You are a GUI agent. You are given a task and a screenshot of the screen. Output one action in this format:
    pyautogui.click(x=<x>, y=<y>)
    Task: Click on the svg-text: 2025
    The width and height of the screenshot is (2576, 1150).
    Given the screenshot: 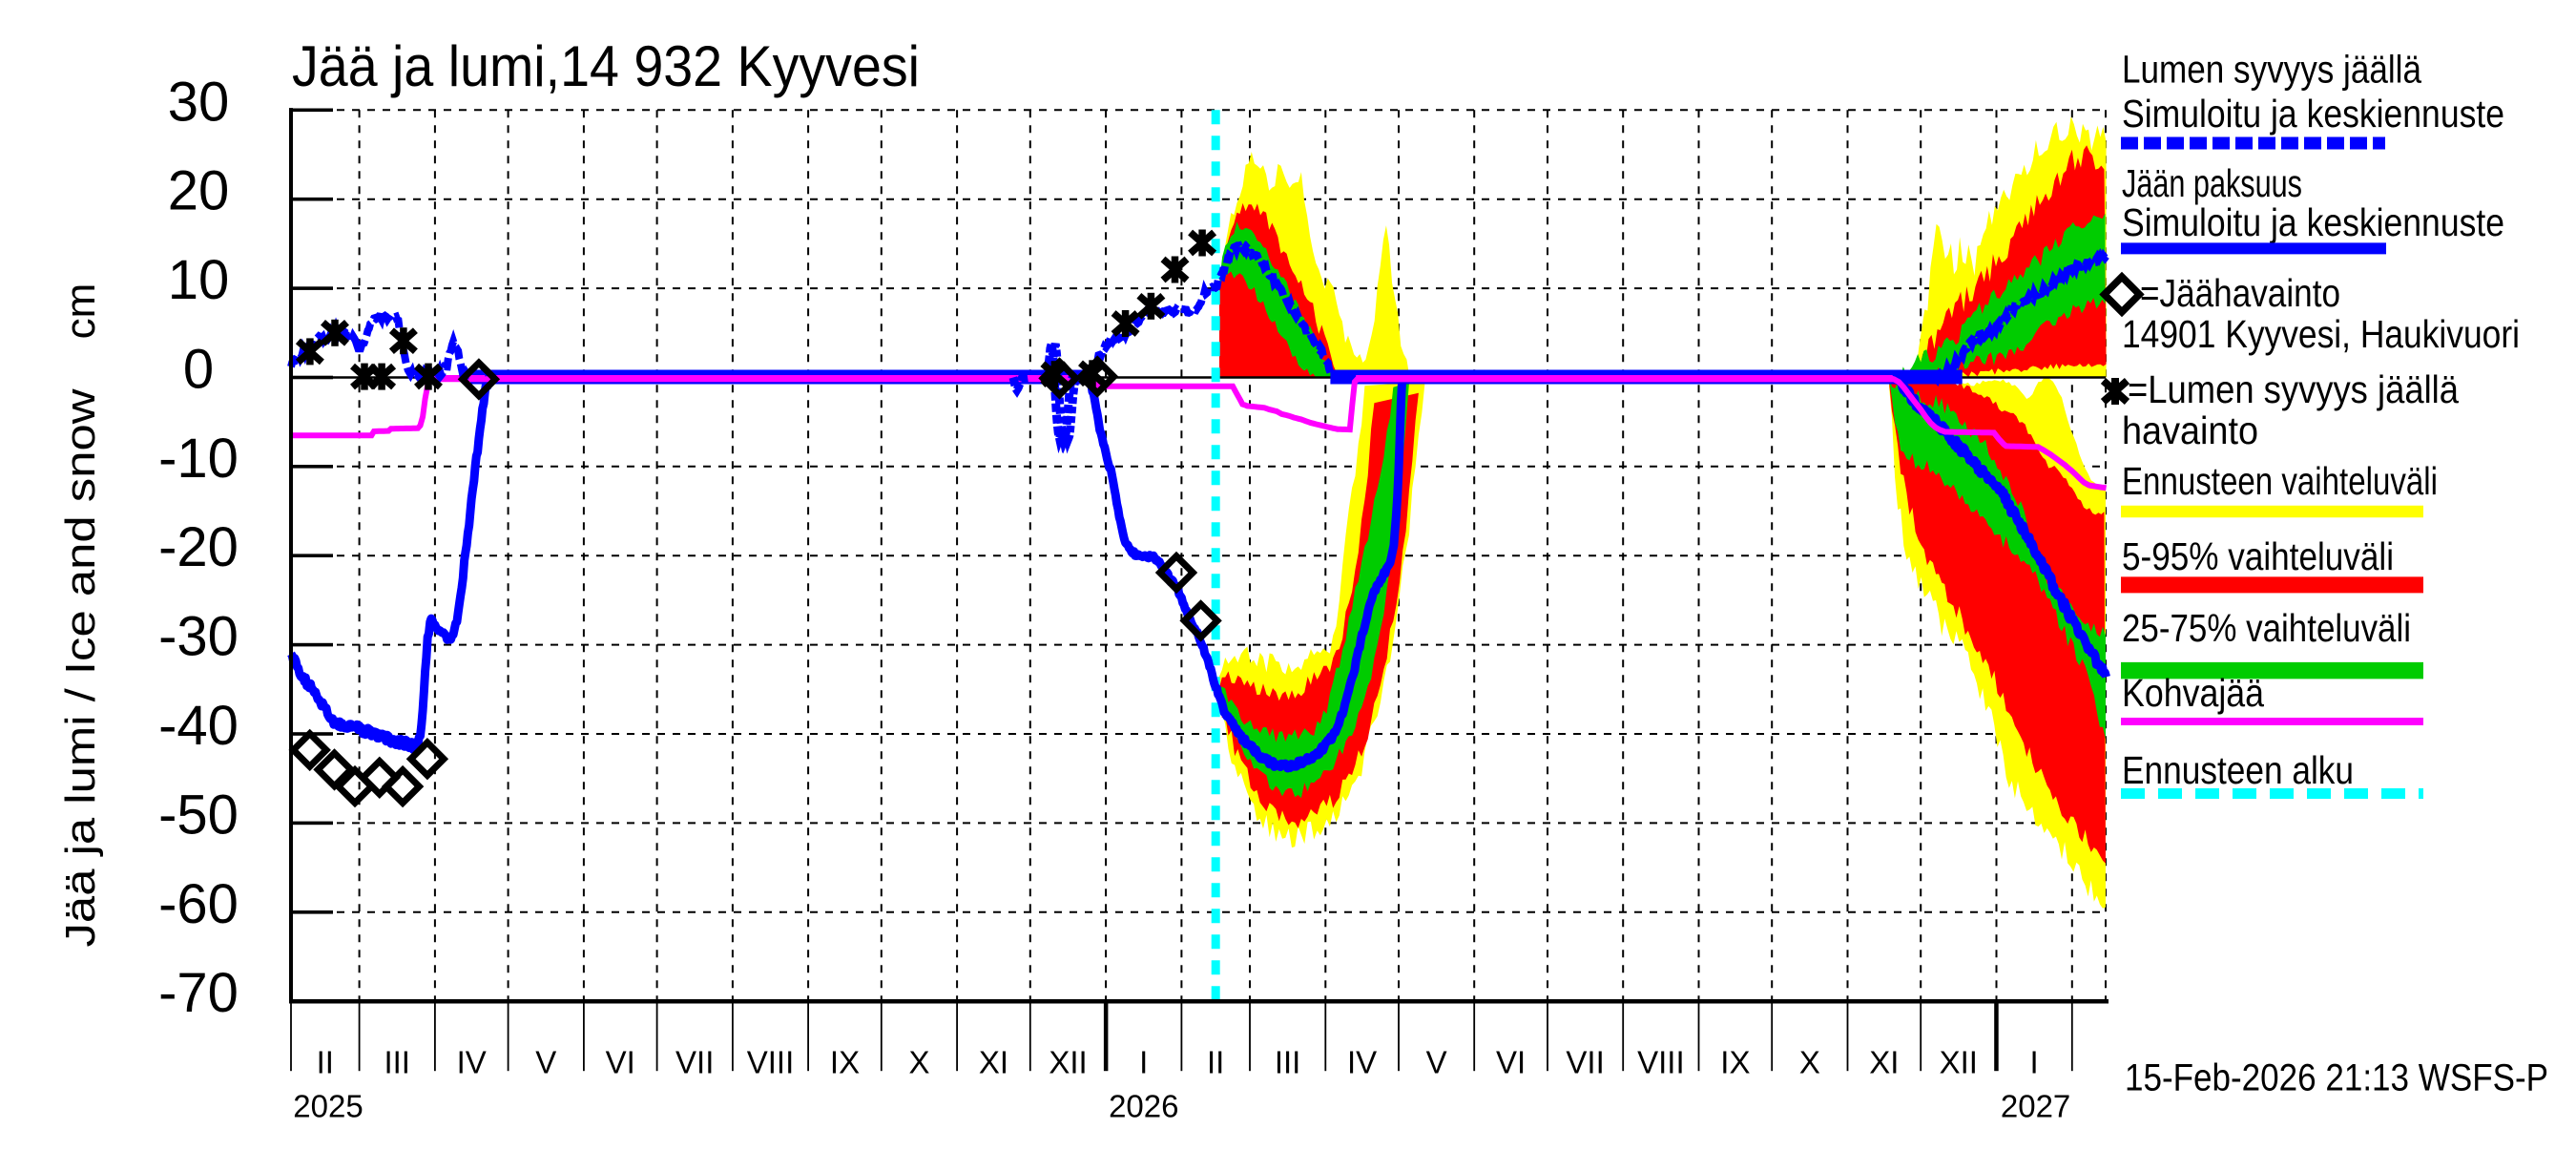 What is the action you would take?
    pyautogui.click(x=328, y=1106)
    